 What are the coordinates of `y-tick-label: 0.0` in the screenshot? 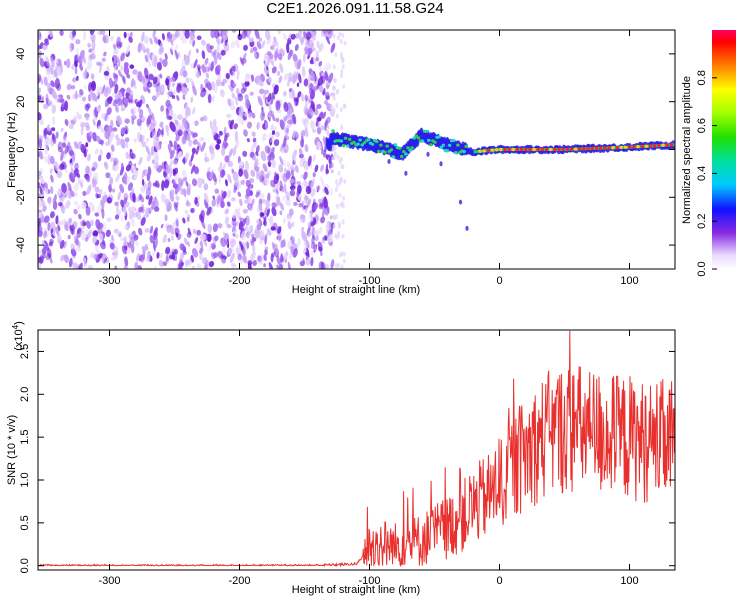 It's located at (25, 565).